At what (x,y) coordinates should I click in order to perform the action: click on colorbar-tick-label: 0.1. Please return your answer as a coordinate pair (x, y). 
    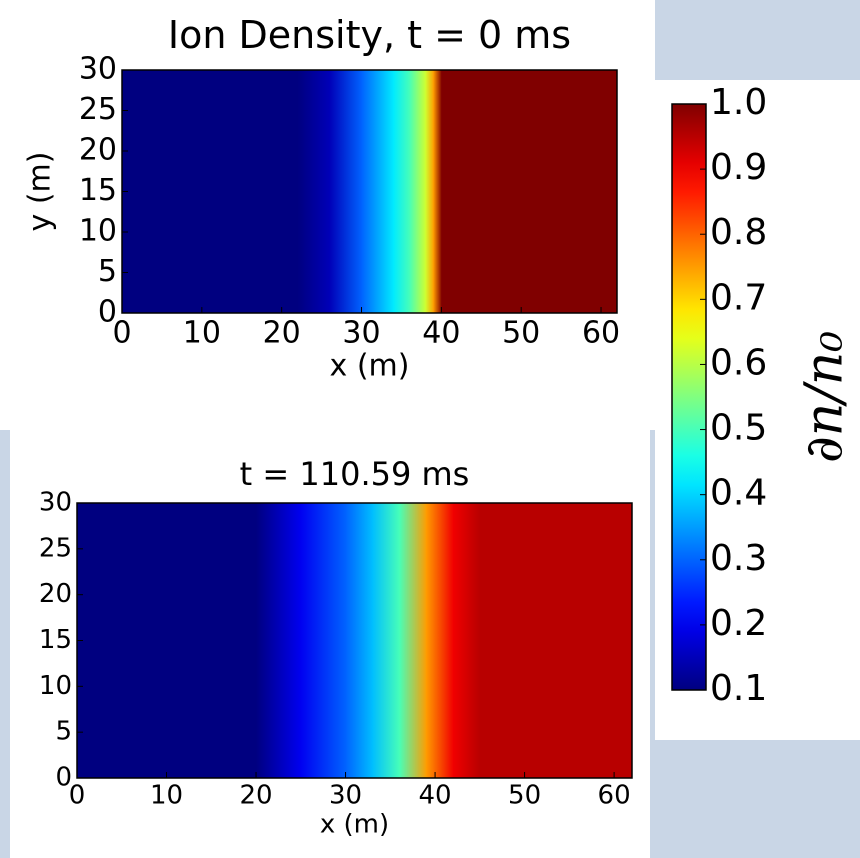
    Looking at the image, I should click on (738, 688).